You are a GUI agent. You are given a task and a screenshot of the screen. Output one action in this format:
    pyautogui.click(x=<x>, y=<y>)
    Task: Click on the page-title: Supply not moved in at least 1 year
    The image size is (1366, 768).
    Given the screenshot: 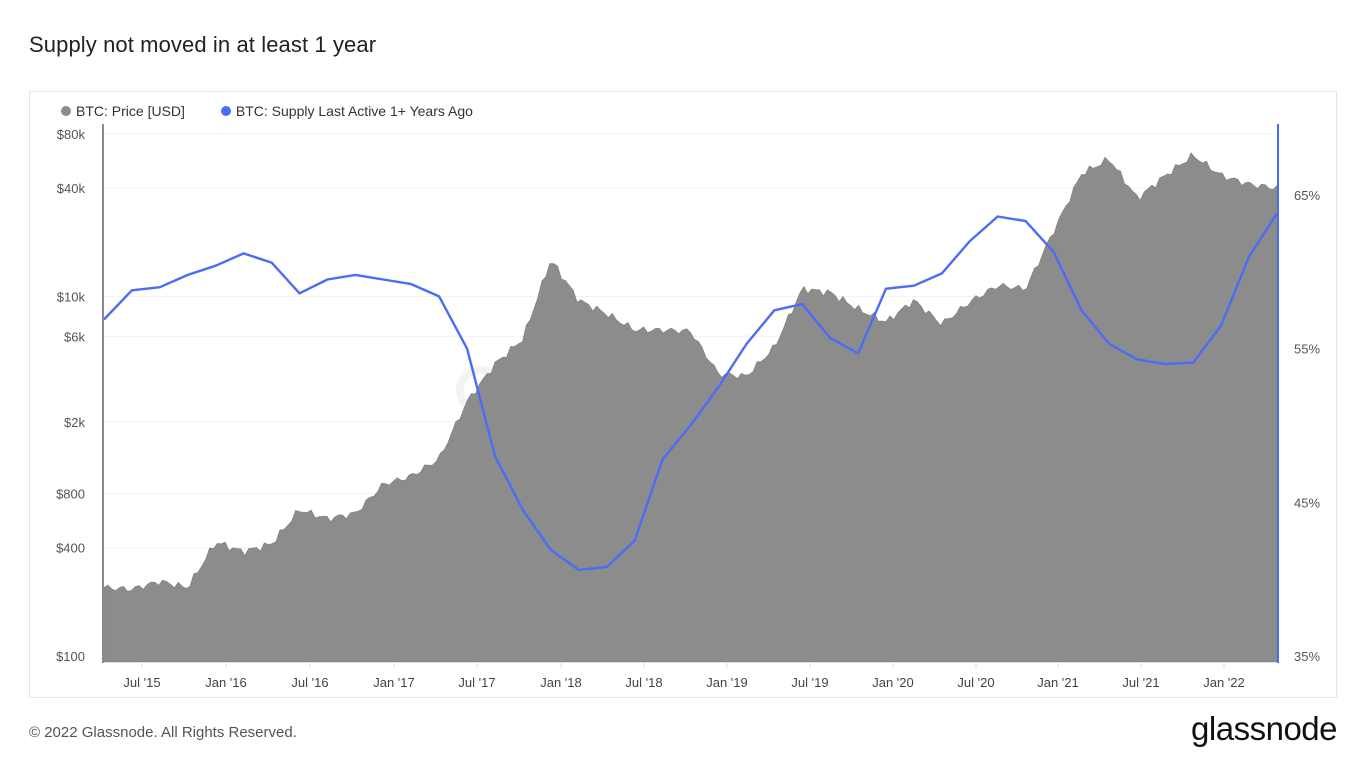 What is the action you would take?
    pyautogui.click(x=203, y=44)
    